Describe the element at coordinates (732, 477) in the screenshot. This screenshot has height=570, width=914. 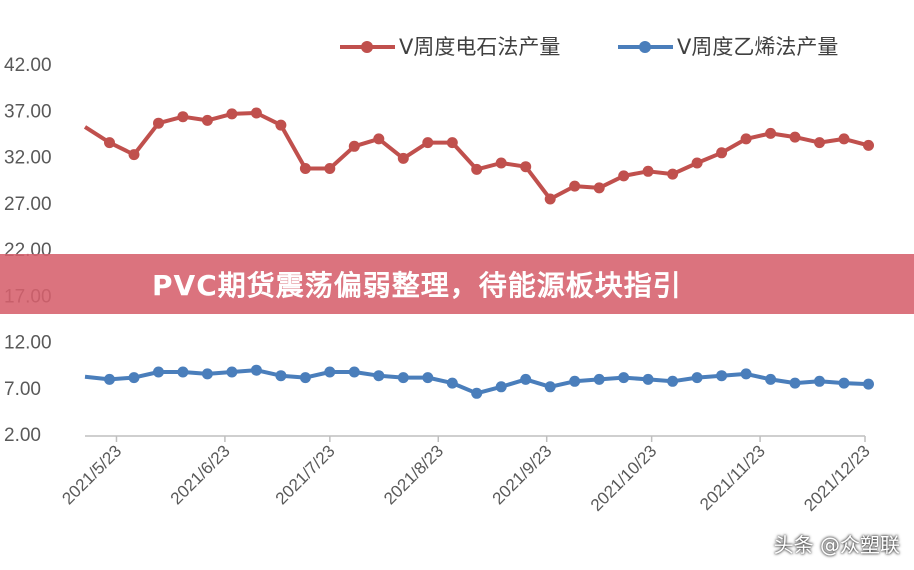
I see `x-tick-label: 2021/11/23` at that location.